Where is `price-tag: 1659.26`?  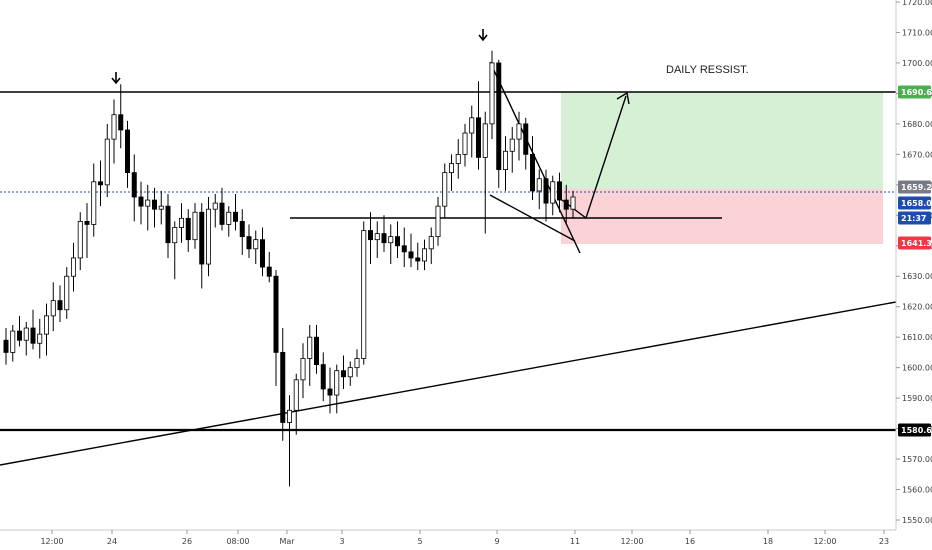
price-tag: 1659.26 is located at coordinates (915, 187).